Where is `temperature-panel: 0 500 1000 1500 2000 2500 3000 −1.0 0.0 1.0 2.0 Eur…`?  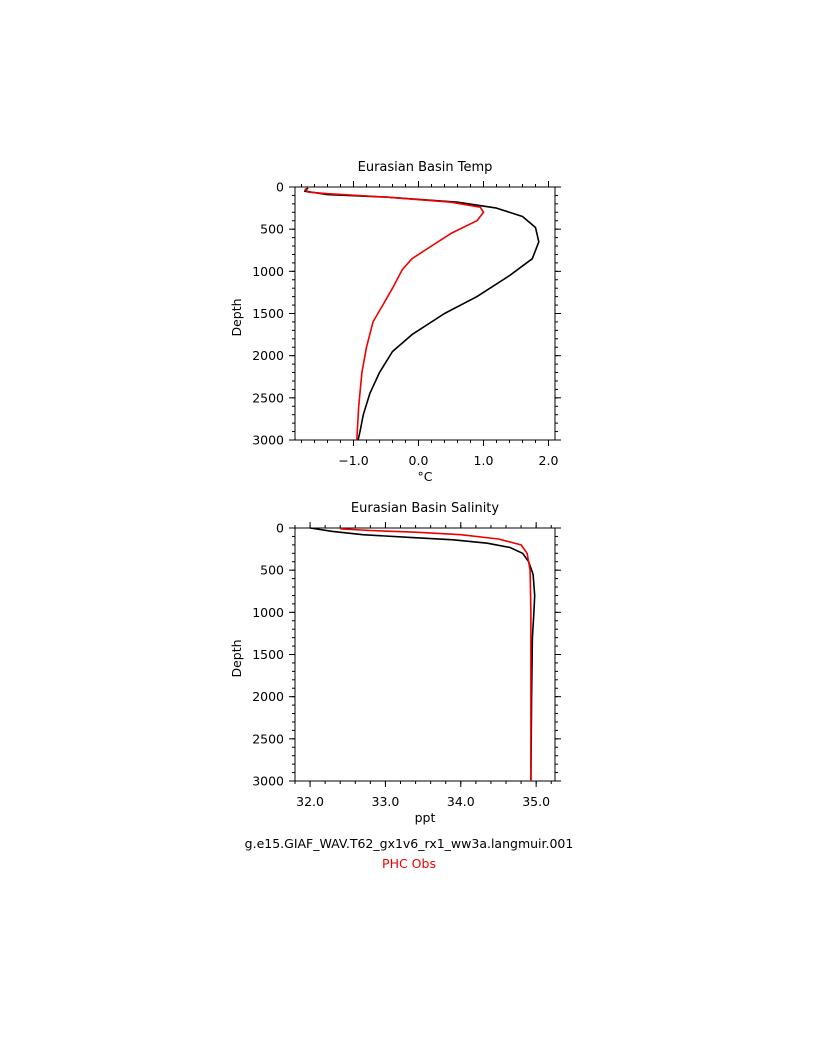
temperature-panel: 0 500 1000 1500 2000 2500 3000 −1.0 0.0 1.0 2.0 Eur… is located at coordinates (395, 322).